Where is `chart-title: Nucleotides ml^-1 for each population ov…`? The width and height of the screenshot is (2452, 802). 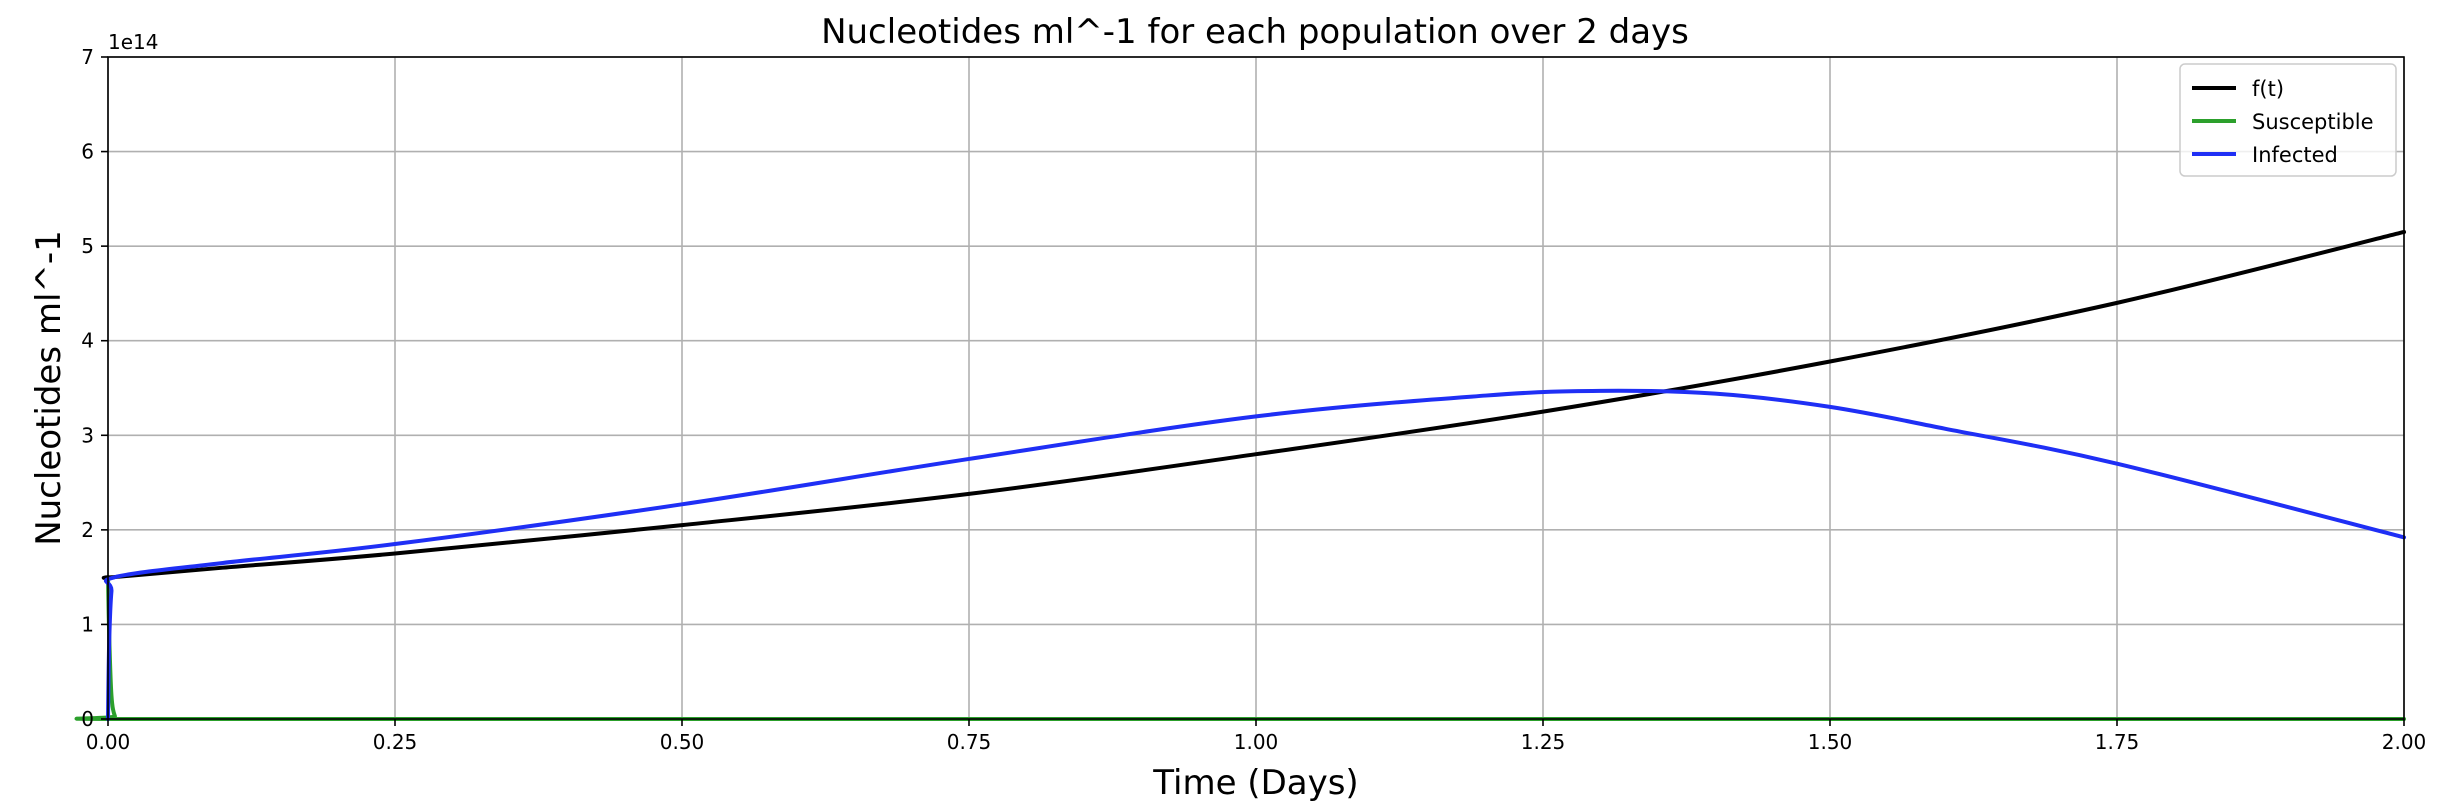 chart-title: Nucleotides ml^-1 for each population ov… is located at coordinates (1255, 32).